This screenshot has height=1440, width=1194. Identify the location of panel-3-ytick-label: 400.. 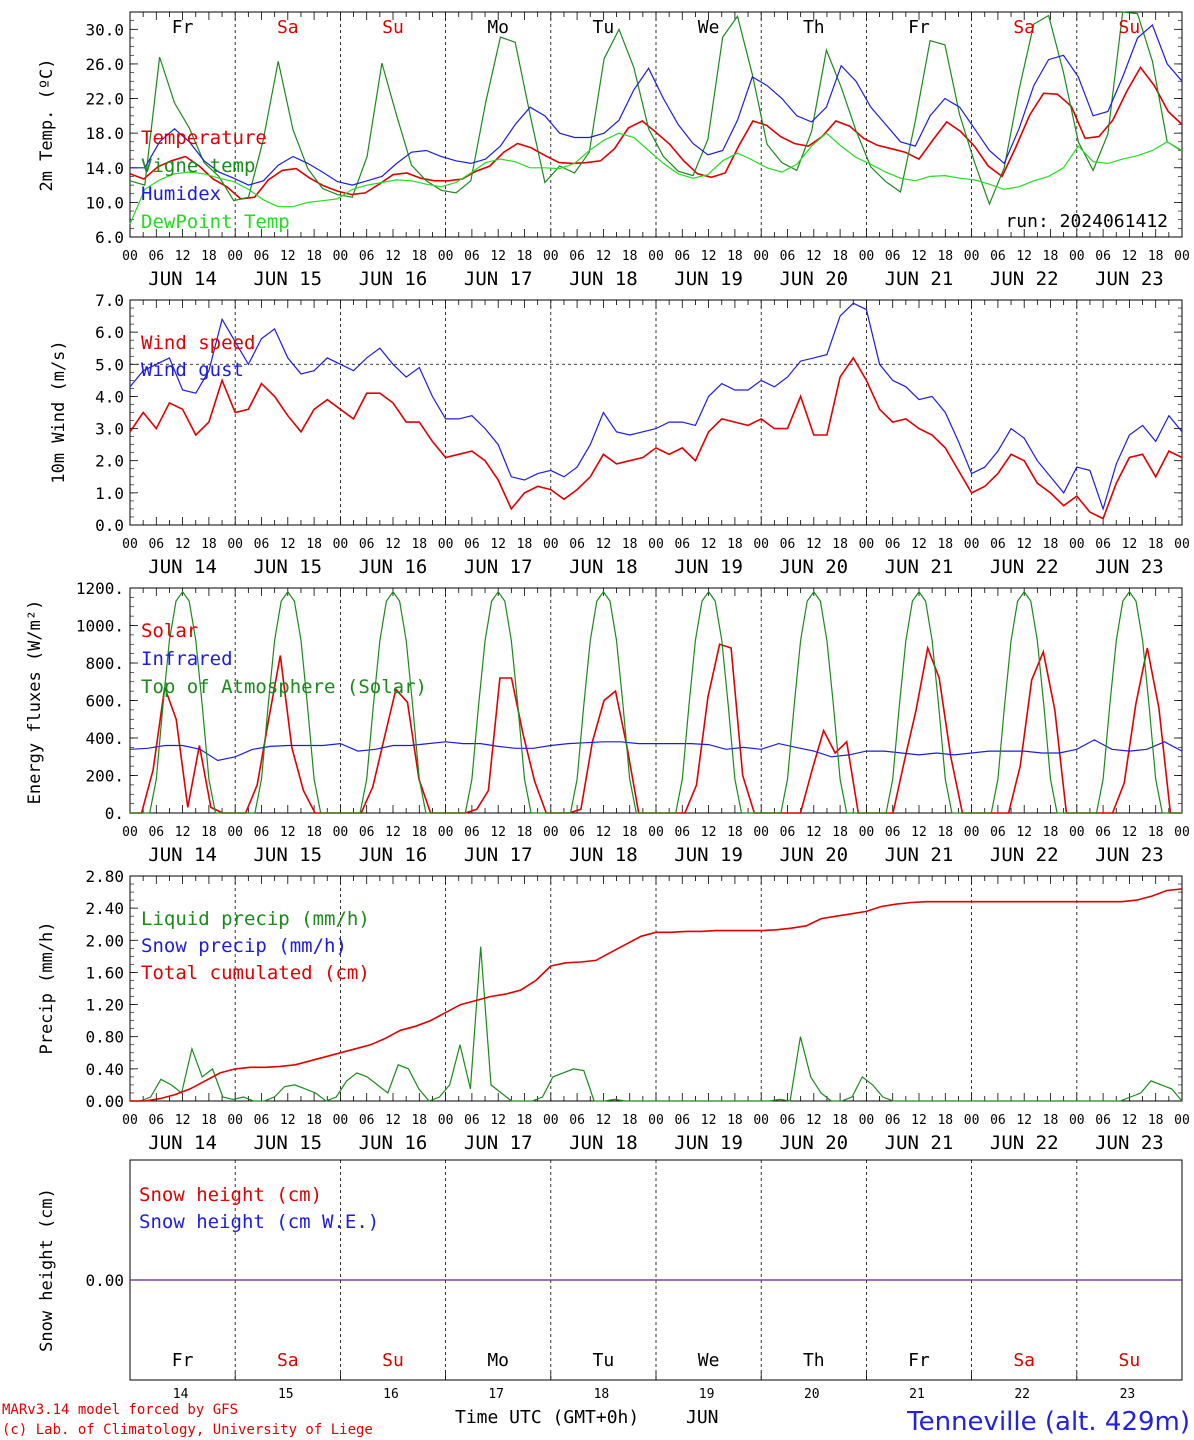
(104, 738).